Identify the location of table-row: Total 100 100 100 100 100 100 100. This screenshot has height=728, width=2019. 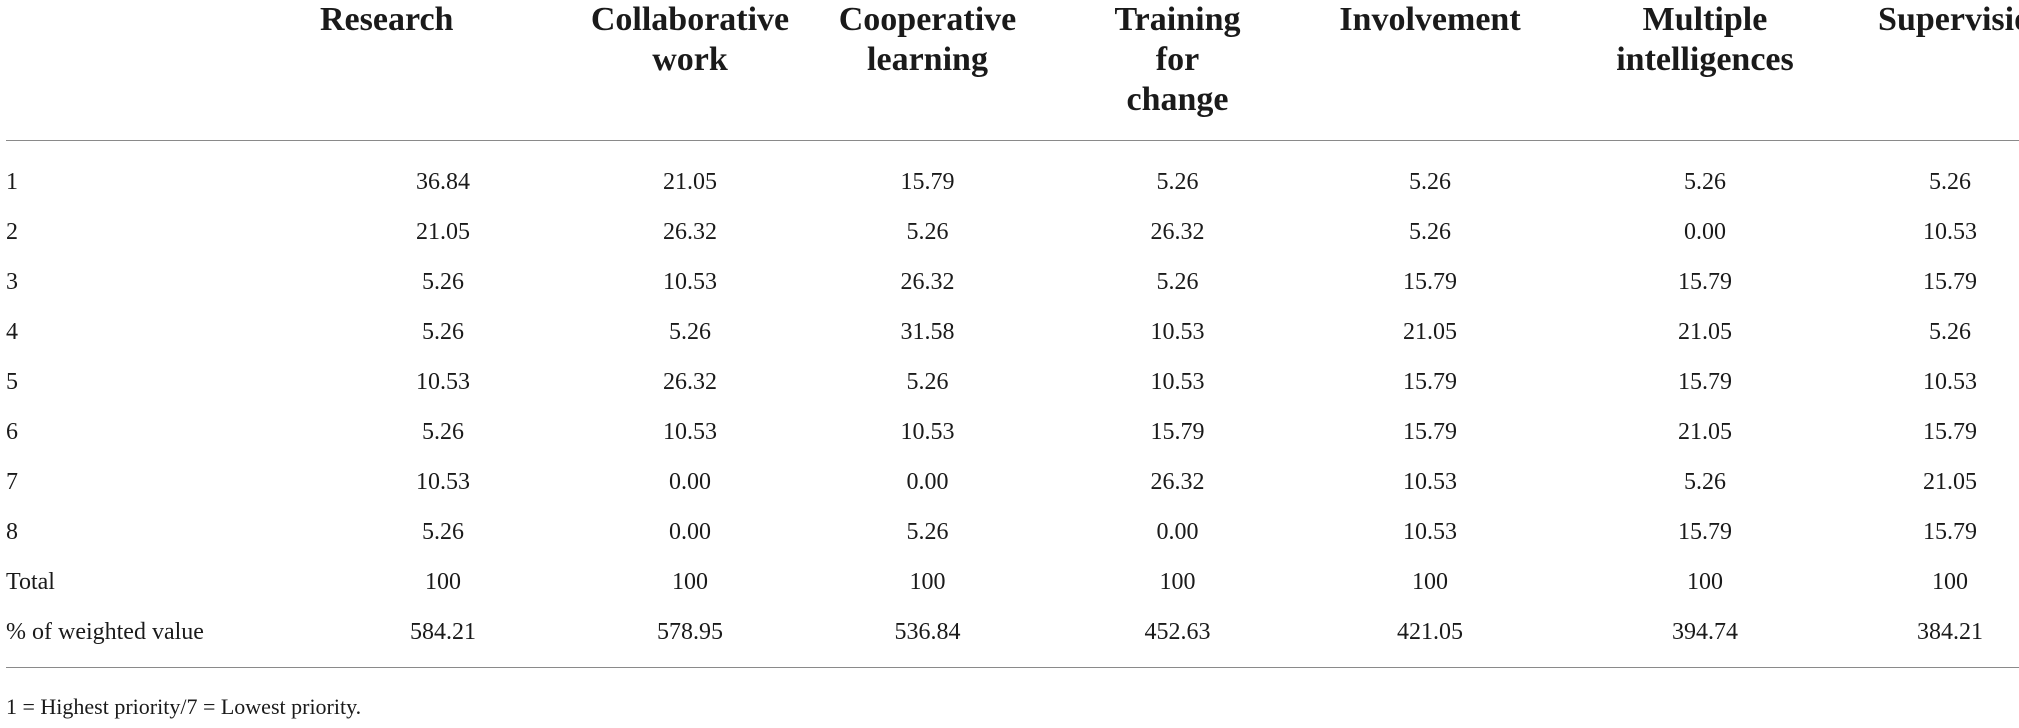
(1012, 582).